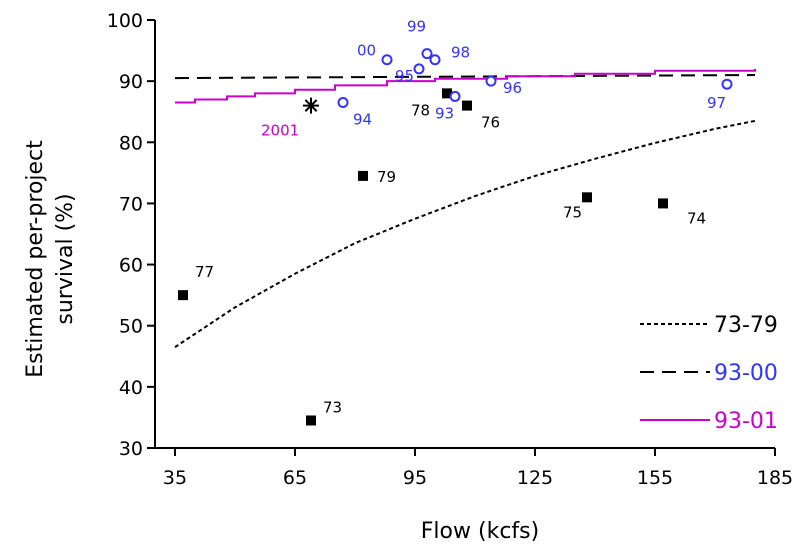 This screenshot has height=550, width=808. Describe the element at coordinates (386, 177) in the screenshot. I see `point-label-79: 79` at that location.